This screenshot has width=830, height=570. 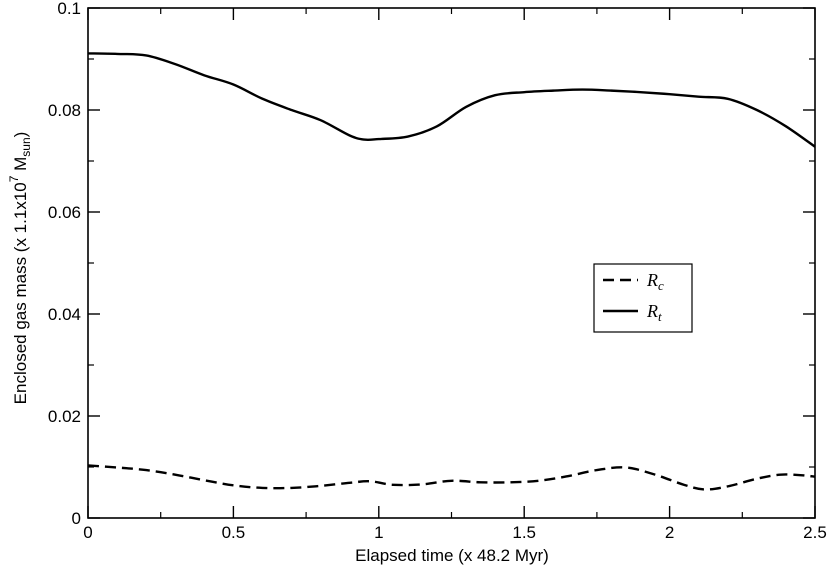 What do you see at coordinates (64, 110) in the screenshot?
I see `y-tick-label: 0.08` at bounding box center [64, 110].